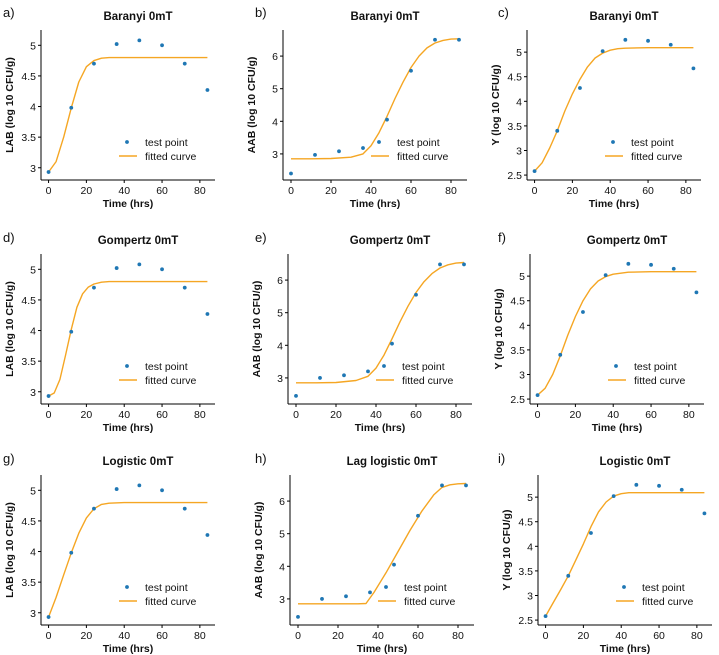  I want to click on y-axis-label: LAB (log 10 CFU/g), so click(10, 105).